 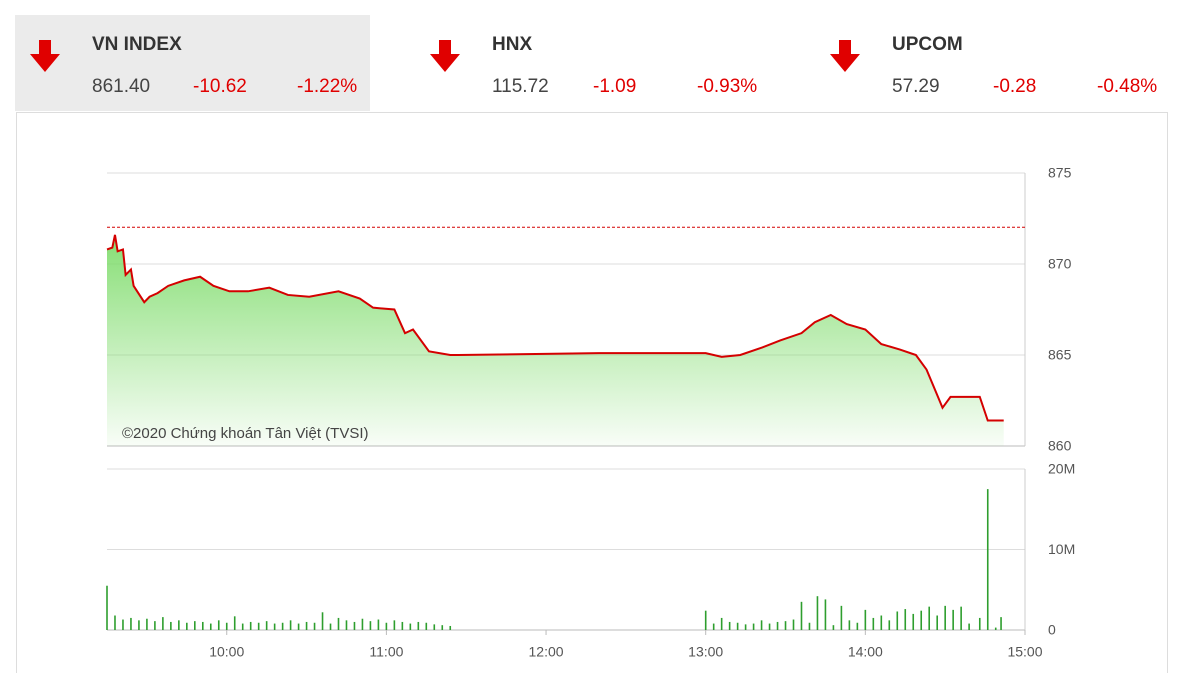 I want to click on index-change: -0.28, so click(x=1014, y=86).